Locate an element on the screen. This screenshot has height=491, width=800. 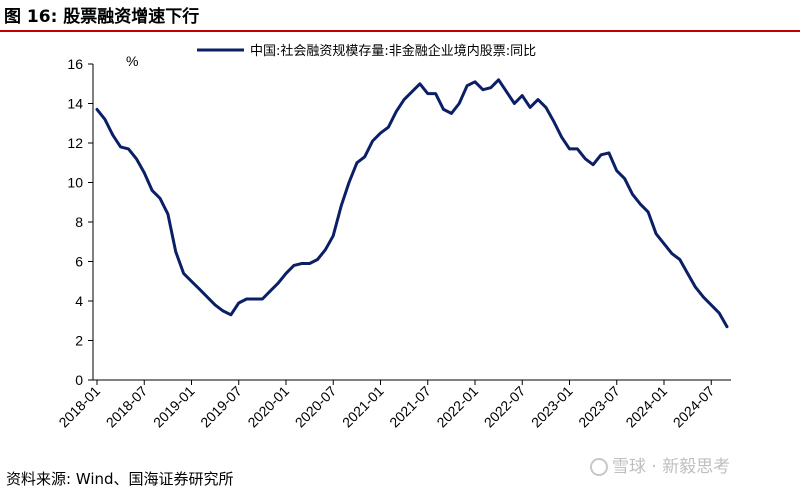
title-divider is located at coordinates (400, 31).